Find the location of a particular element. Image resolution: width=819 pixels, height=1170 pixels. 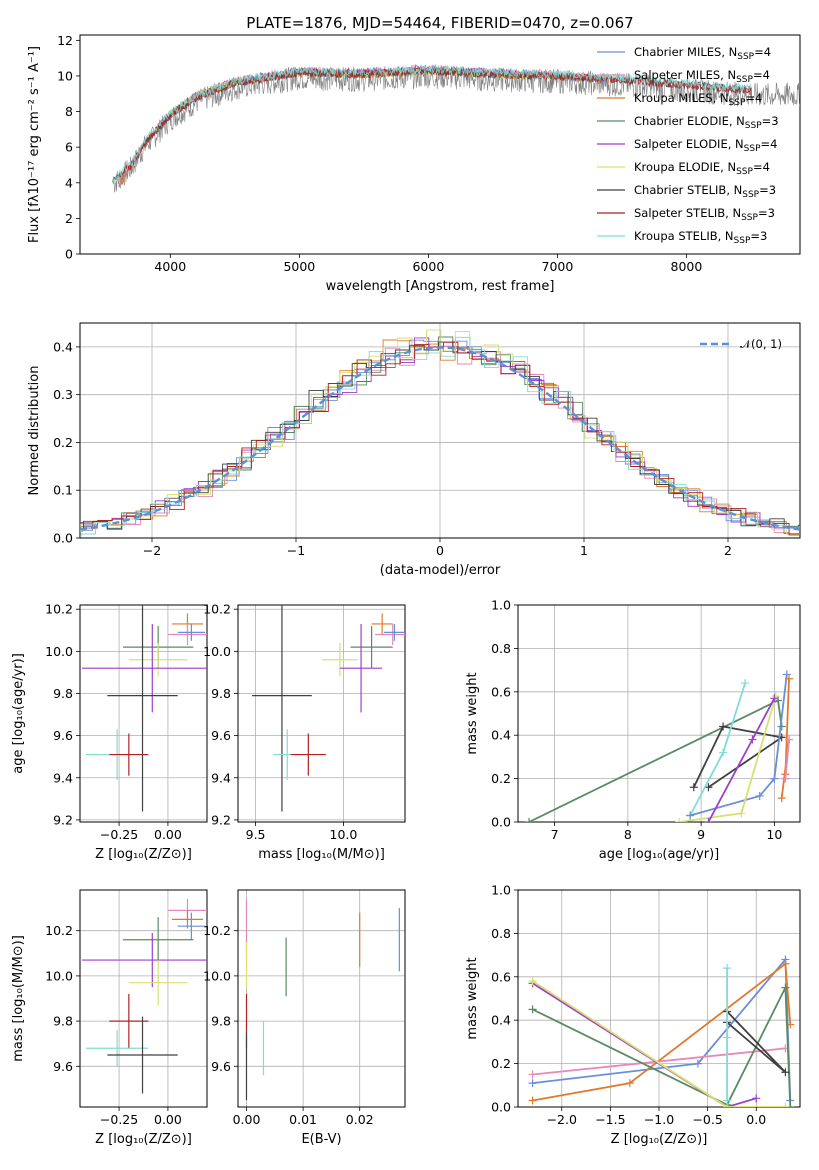

x-tick-label: 2 is located at coordinates (728, 550).